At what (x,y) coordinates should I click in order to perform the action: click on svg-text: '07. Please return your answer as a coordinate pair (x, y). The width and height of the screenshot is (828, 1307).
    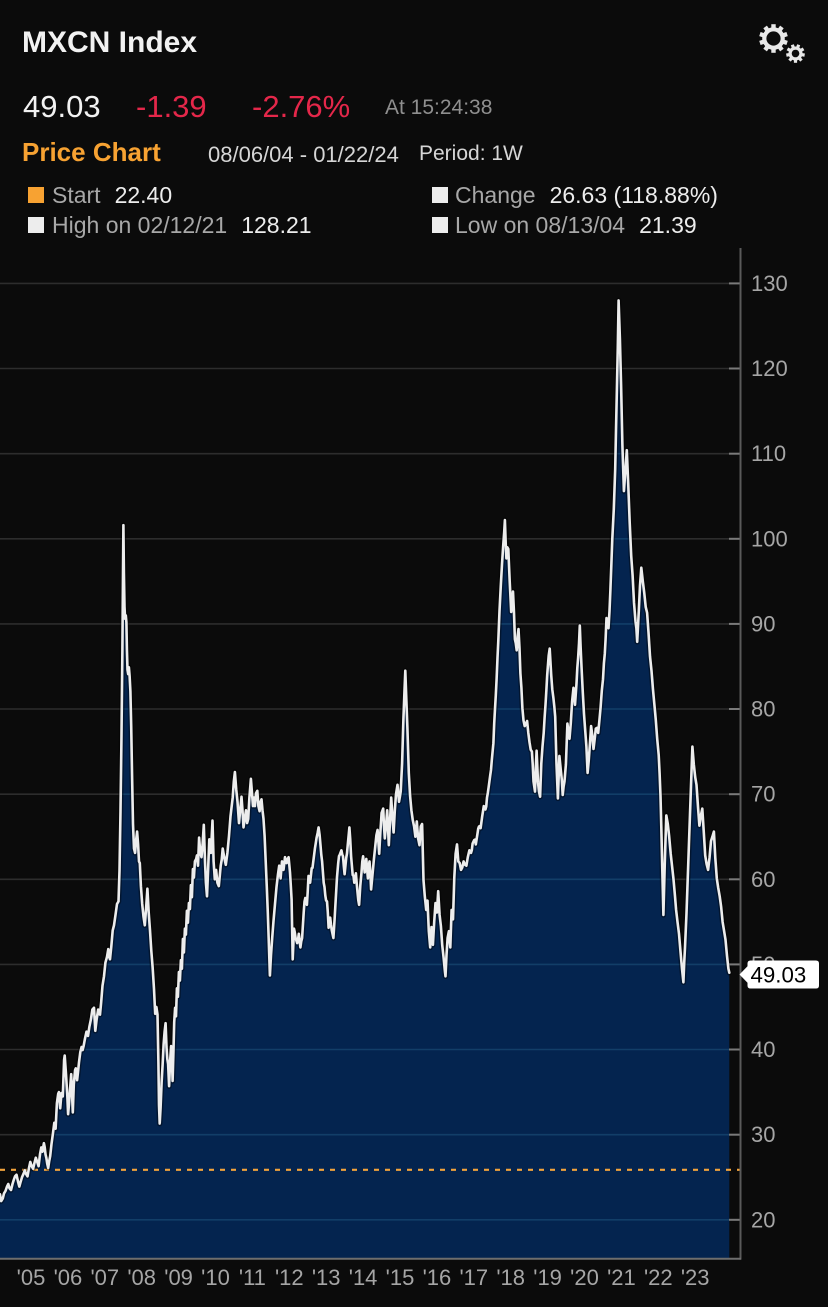
    Looking at the image, I should click on (104, 1277).